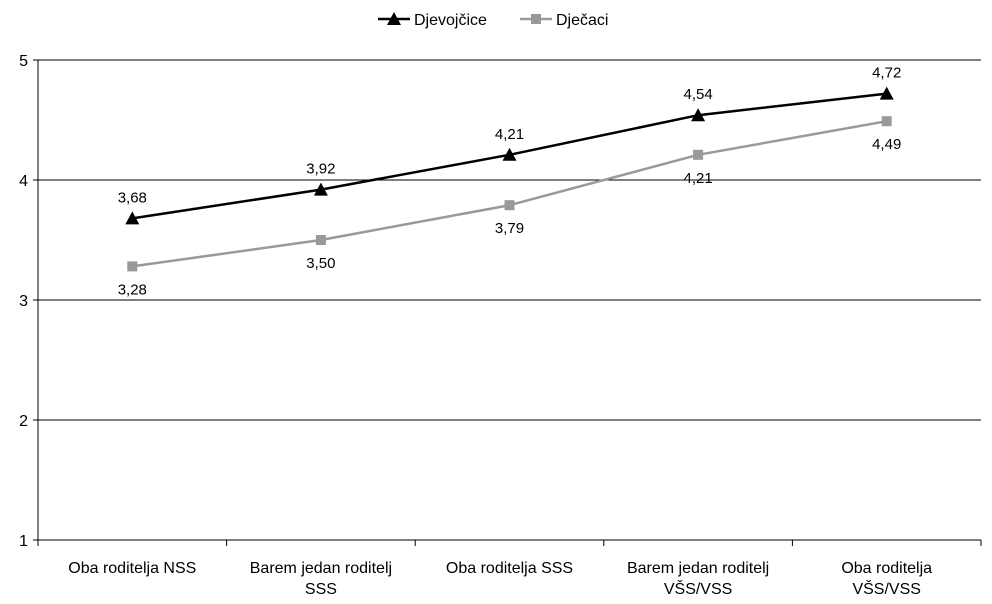 Image resolution: width=992 pixels, height=604 pixels. I want to click on data-label: 4,49, so click(886, 144).